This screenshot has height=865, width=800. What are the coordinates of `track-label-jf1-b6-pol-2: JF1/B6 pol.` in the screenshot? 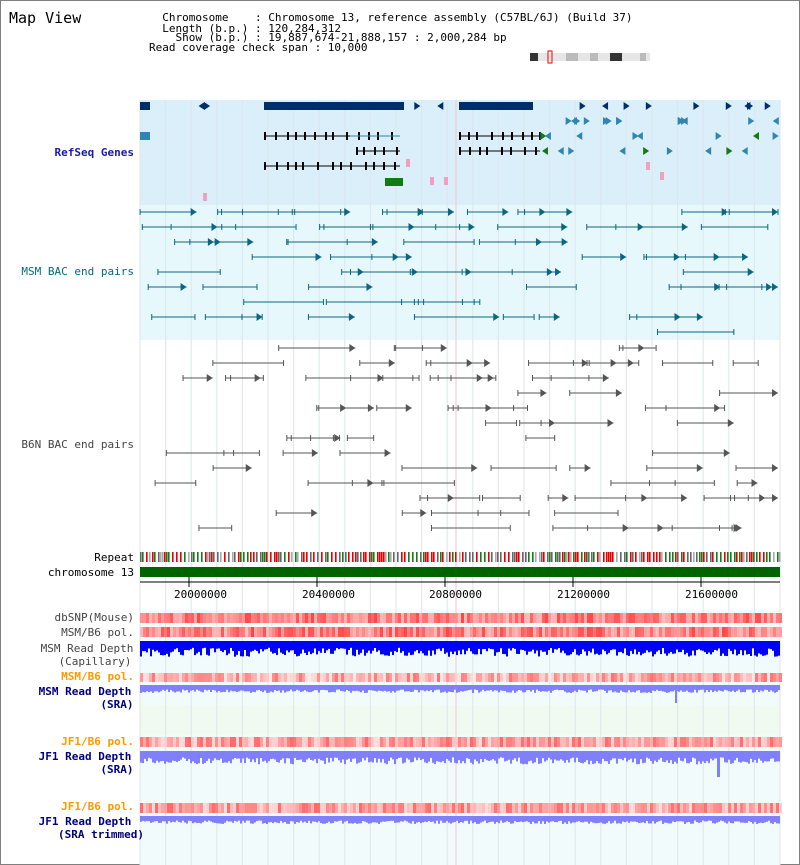 It's located at (97, 806).